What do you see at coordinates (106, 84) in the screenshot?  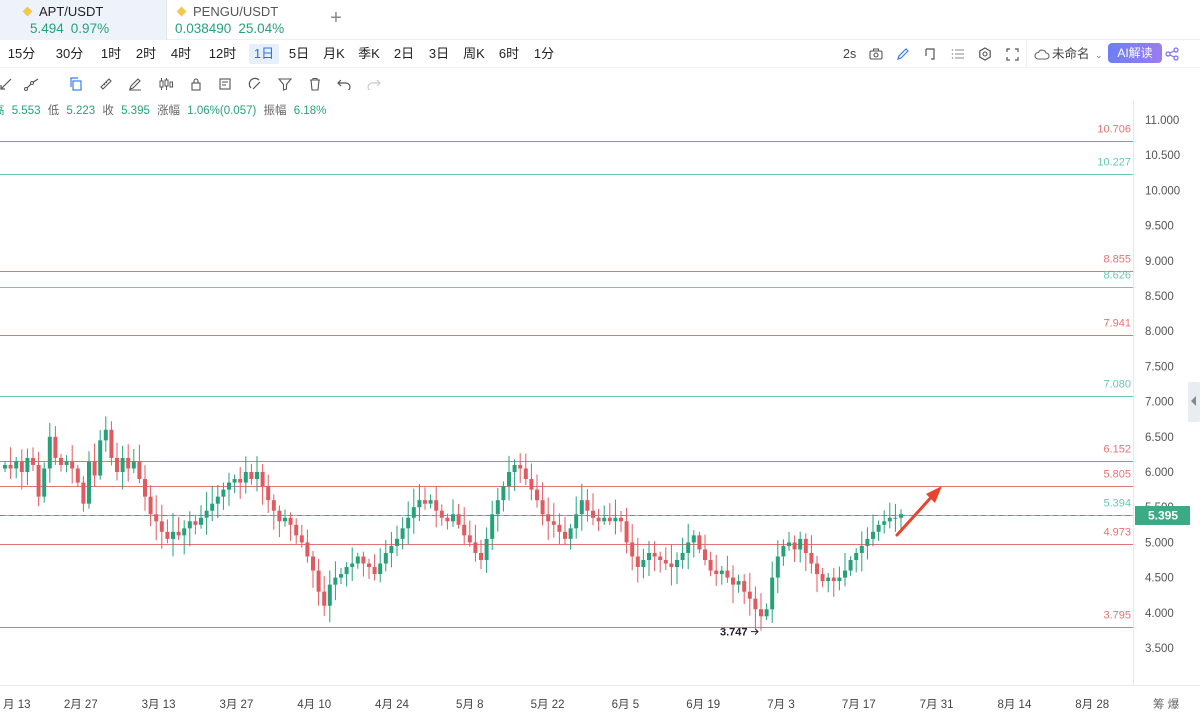 I see `ruler-icon` at bounding box center [106, 84].